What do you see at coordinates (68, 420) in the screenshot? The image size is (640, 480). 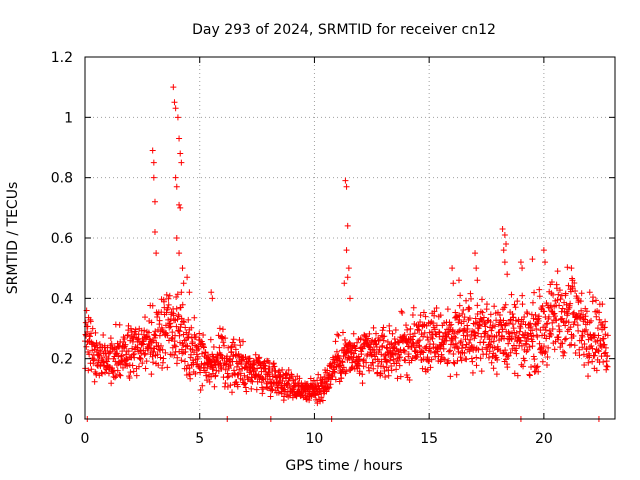 I see `y-tick-label: 0` at bounding box center [68, 420].